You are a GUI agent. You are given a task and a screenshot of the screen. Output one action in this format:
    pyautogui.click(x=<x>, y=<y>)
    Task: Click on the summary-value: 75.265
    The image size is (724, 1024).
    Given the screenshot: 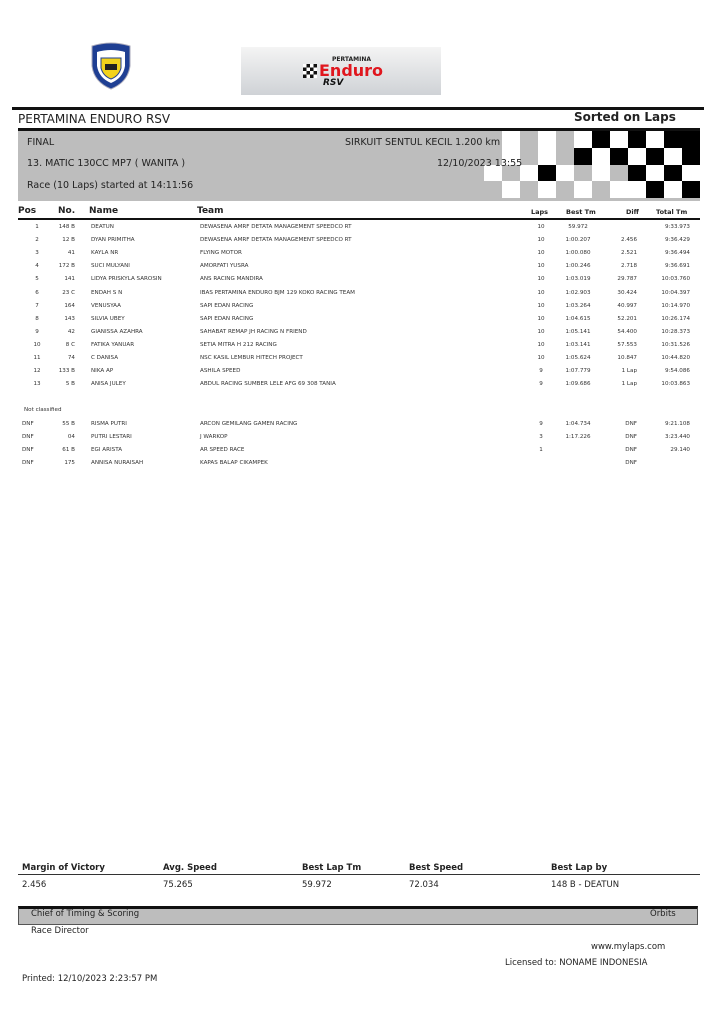 What is the action you would take?
    pyautogui.click(x=178, y=885)
    